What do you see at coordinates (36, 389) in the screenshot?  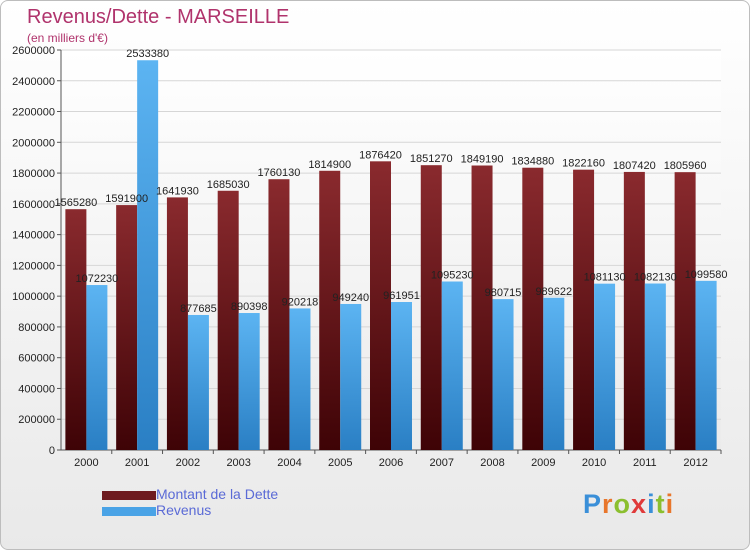 I see `y-tick-label: 400000` at bounding box center [36, 389].